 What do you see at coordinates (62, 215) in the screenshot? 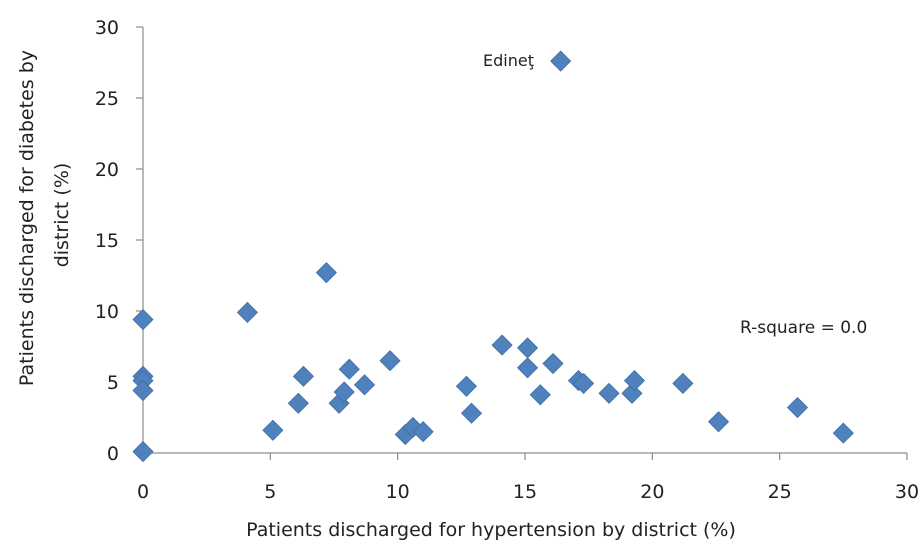
I see `y-axis-title-line-2: district (%)` at bounding box center [62, 215].